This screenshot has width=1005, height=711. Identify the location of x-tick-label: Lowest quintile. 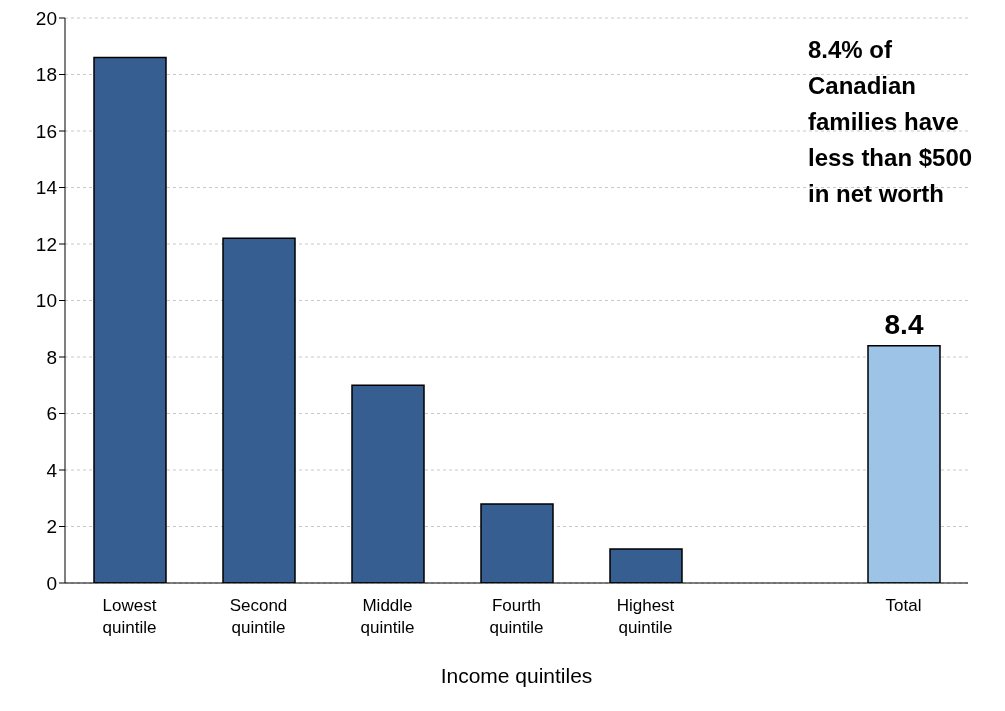
(129, 616).